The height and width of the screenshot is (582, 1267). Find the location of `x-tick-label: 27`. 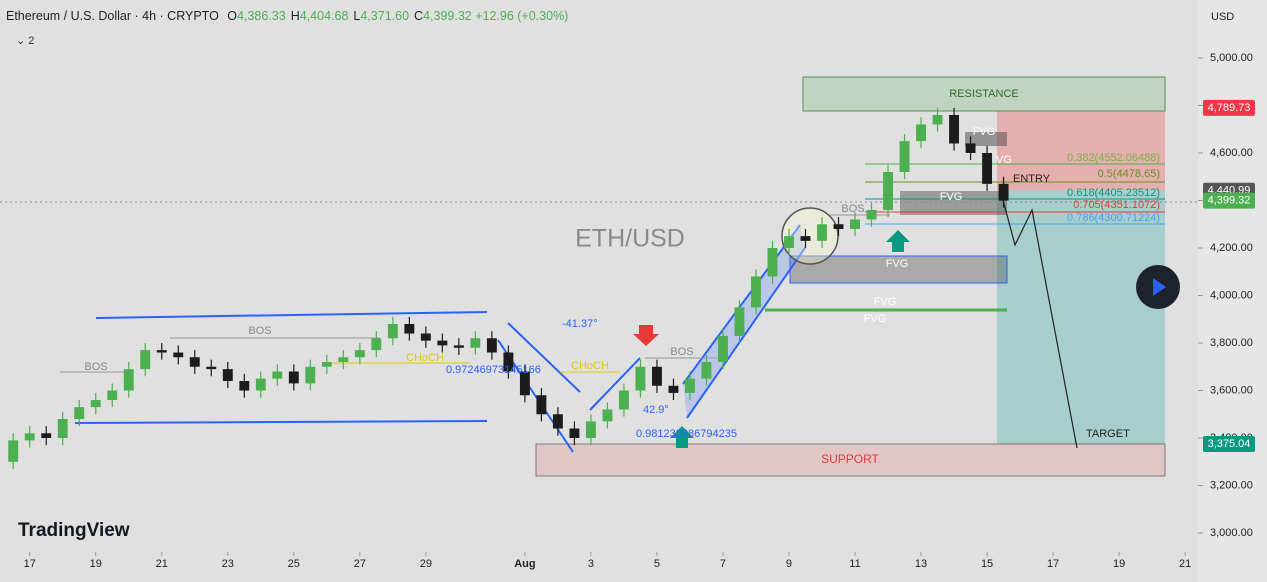

x-tick-label: 27 is located at coordinates (360, 564).